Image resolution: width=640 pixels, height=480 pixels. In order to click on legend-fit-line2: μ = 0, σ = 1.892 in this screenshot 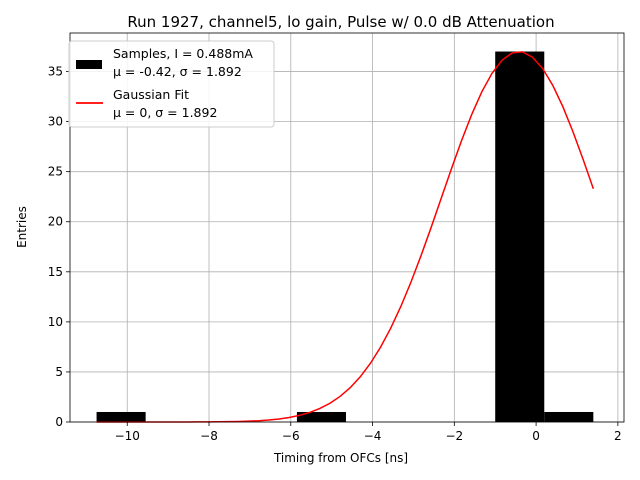, I will do `click(165, 112)`.